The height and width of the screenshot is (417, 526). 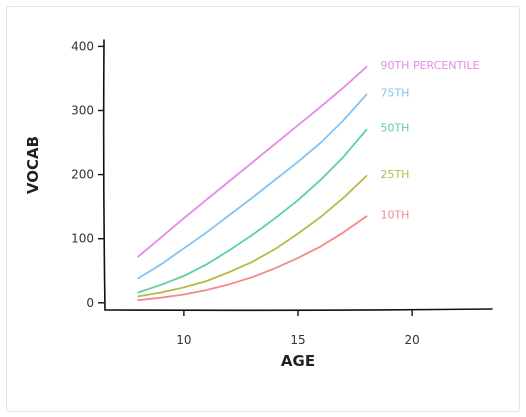 I want to click on y-tick-label: 200, so click(x=82, y=175).